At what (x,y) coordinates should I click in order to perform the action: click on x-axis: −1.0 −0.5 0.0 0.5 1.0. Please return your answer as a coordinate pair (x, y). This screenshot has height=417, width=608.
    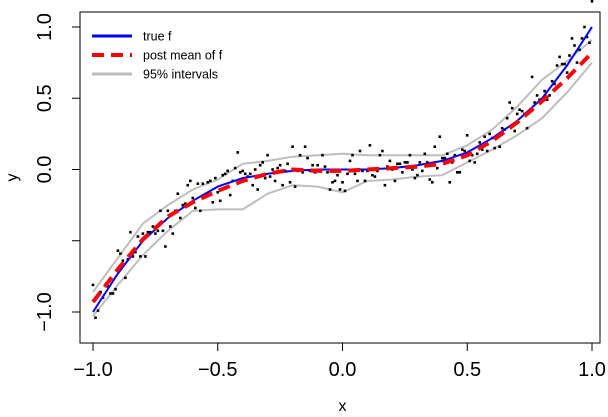
    Looking at the image, I should click on (339, 361).